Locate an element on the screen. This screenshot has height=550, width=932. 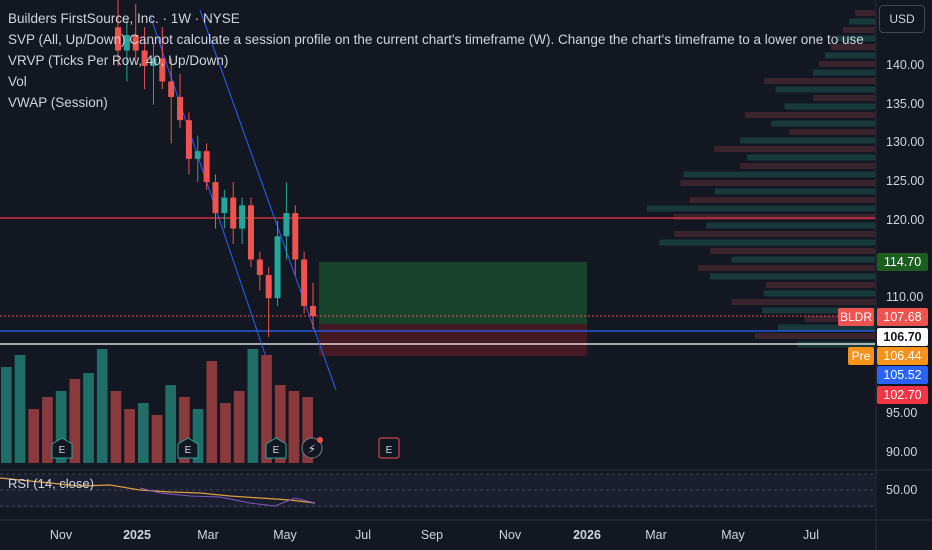
time-axis-tick: Mar is located at coordinates (656, 535).